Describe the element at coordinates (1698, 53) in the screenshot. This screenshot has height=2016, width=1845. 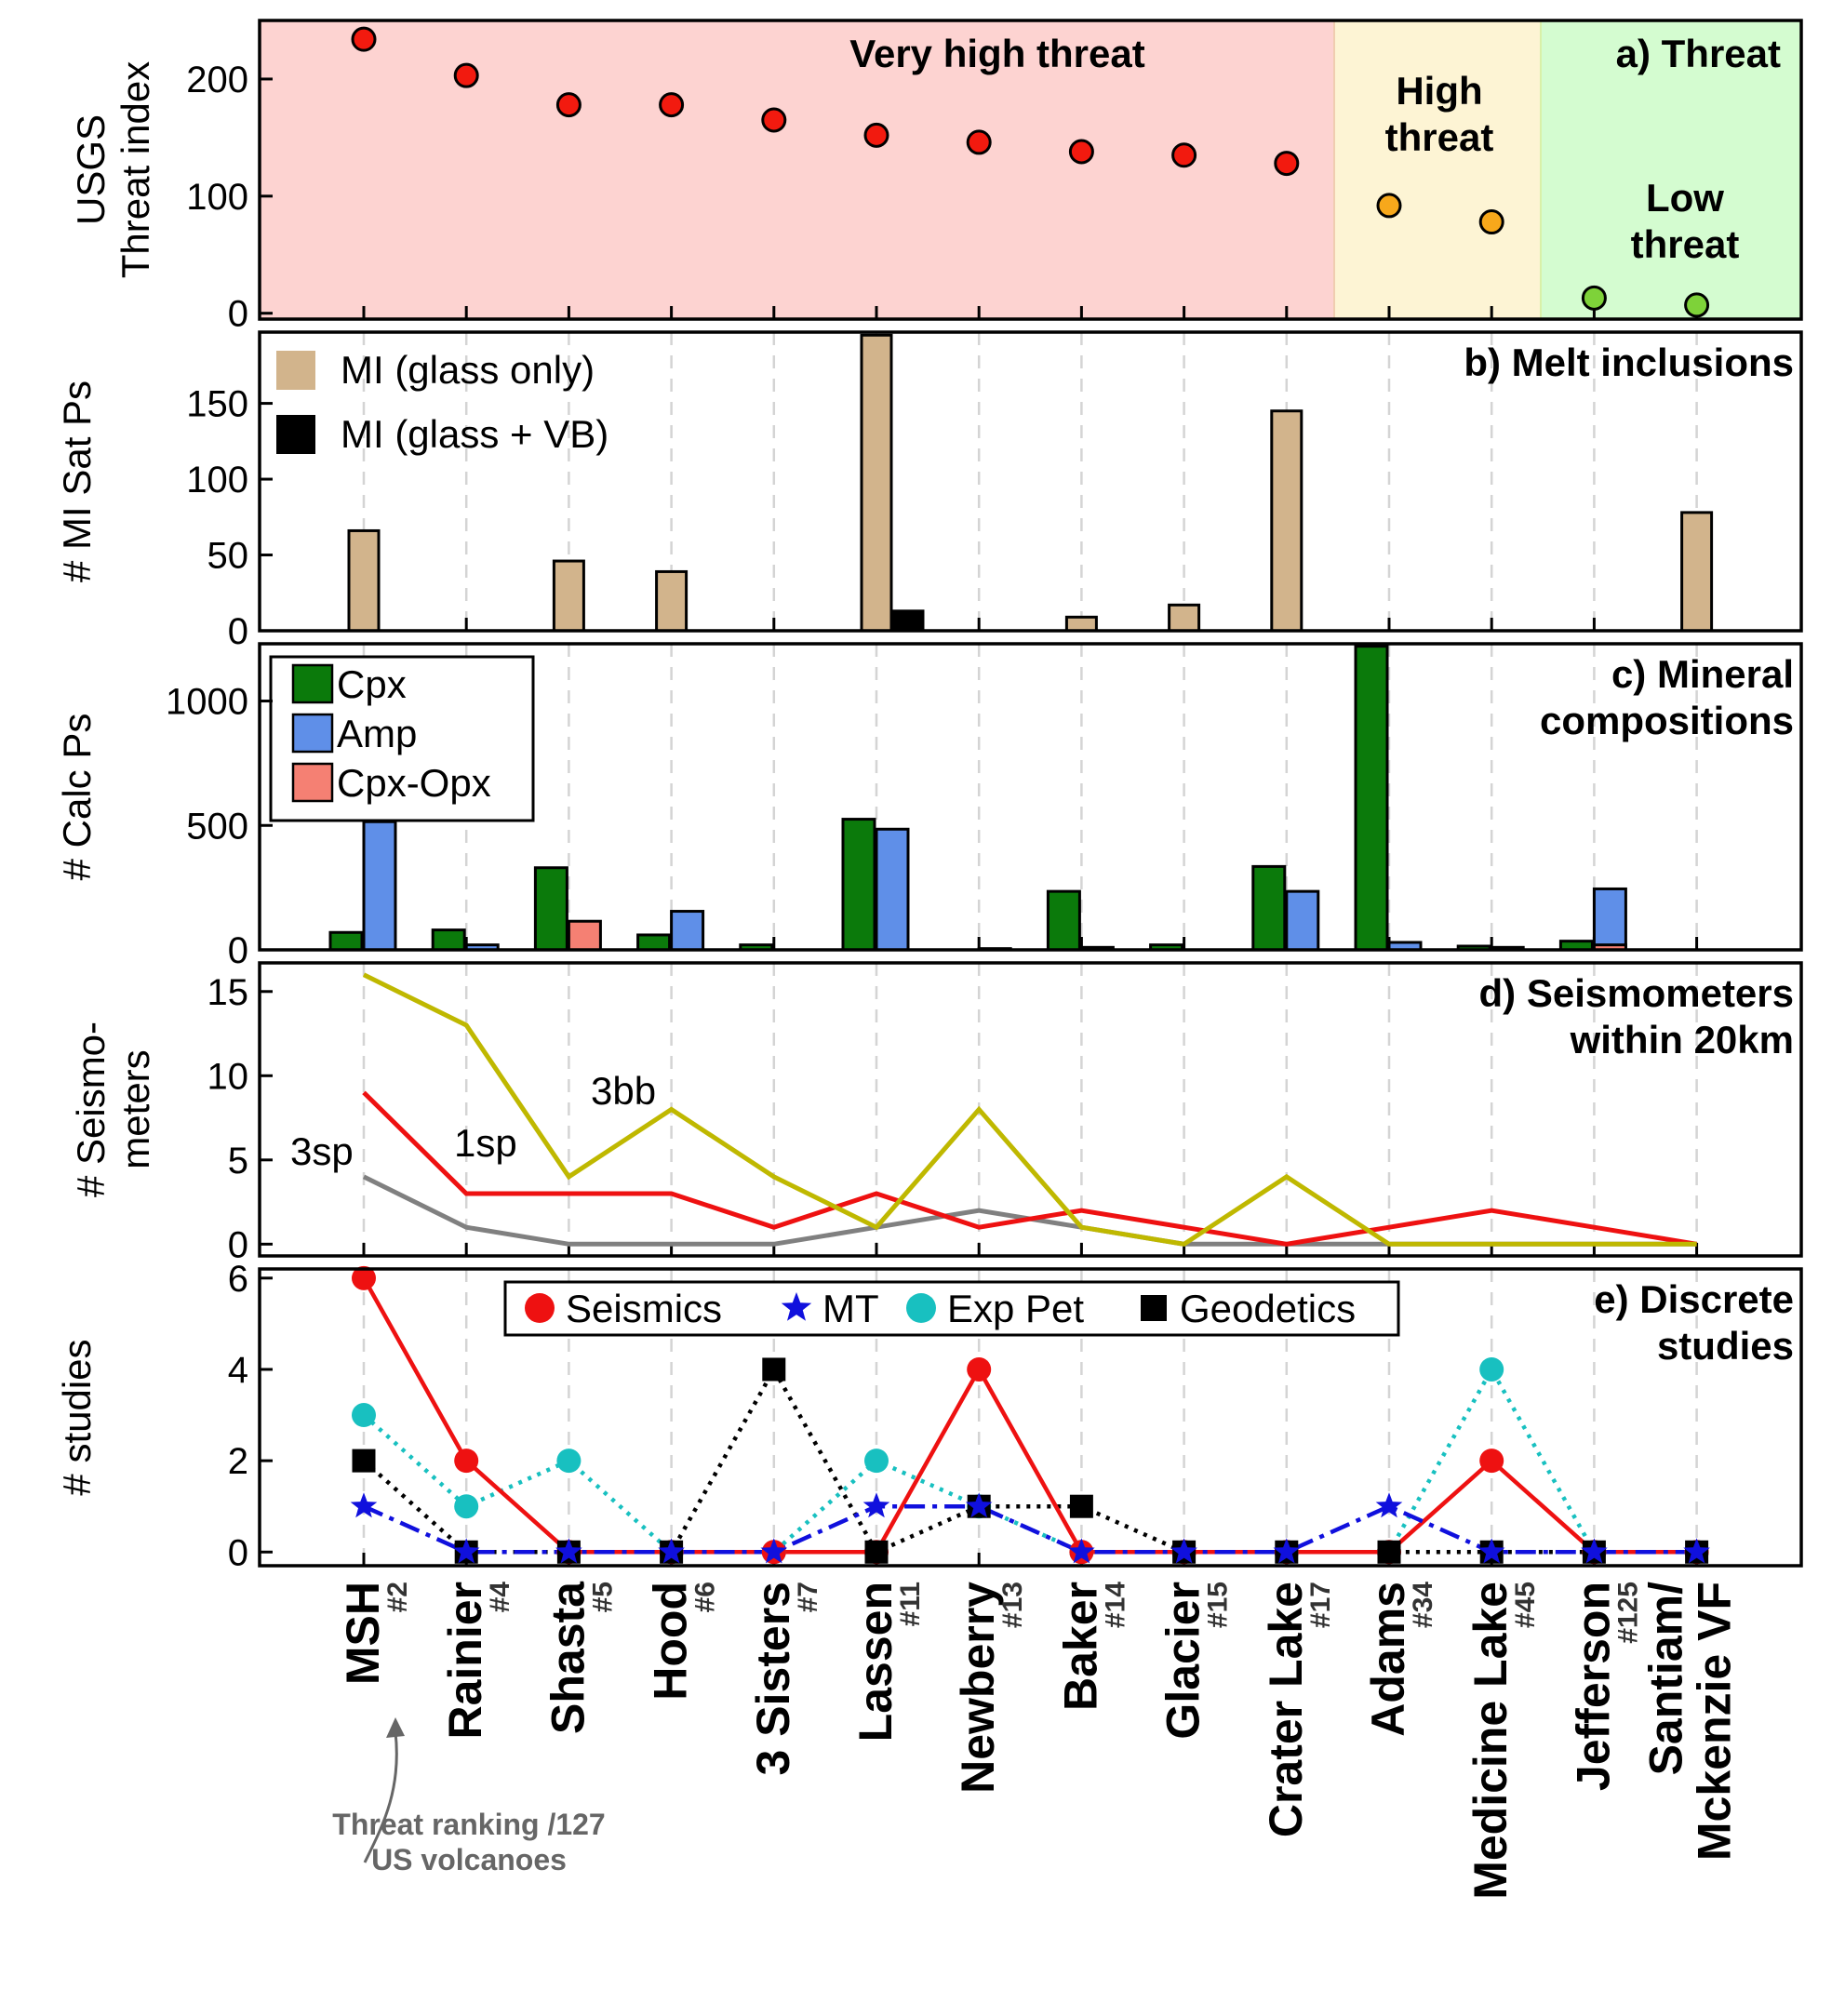
I see `panel-label: a) Threat` at that location.